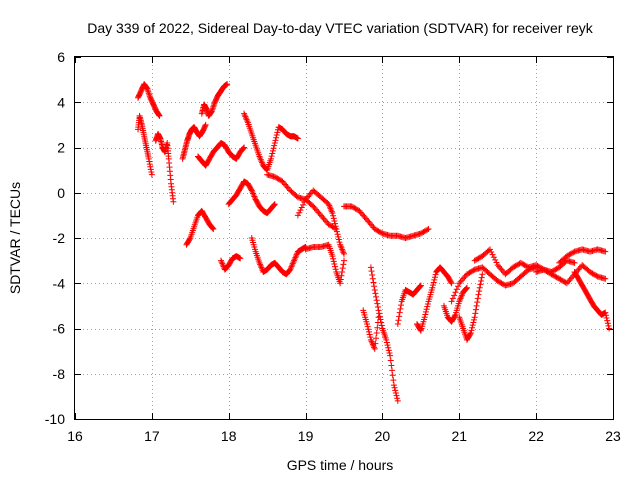 The image size is (640, 480). Describe the element at coordinates (231, 263) in the screenshot. I see `series-arc8` at that location.